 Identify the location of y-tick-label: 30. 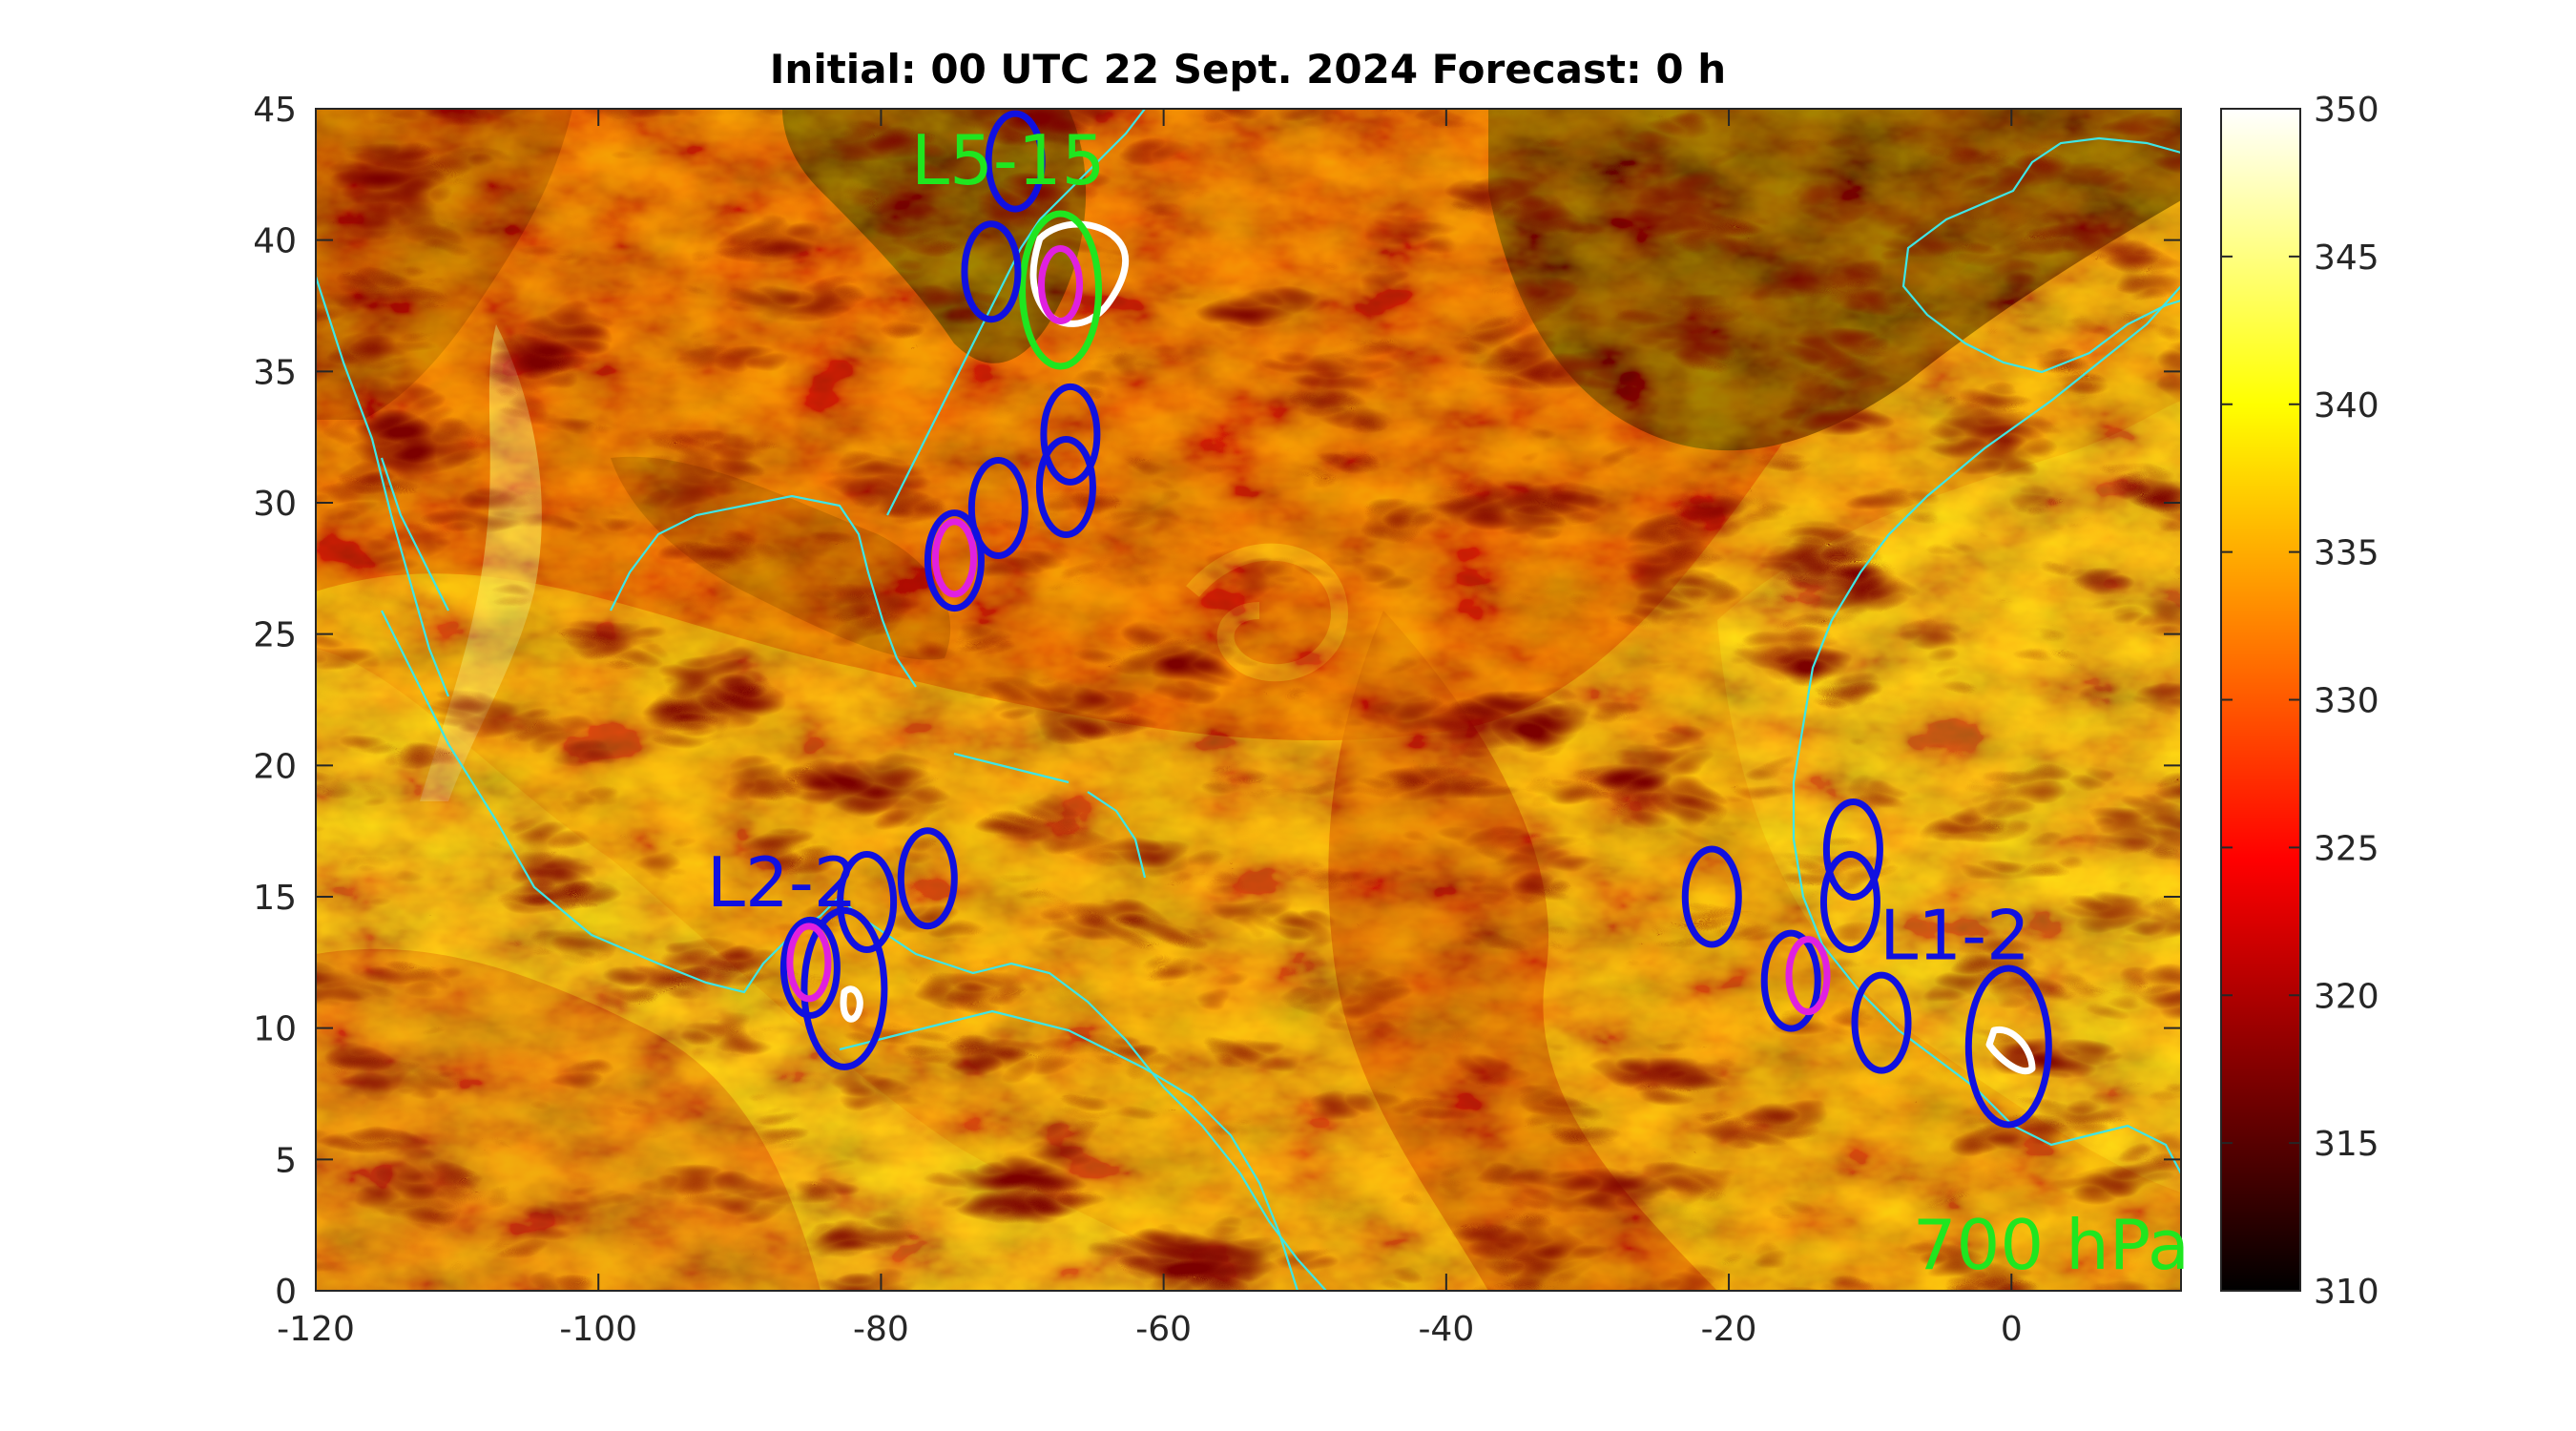
(275, 504).